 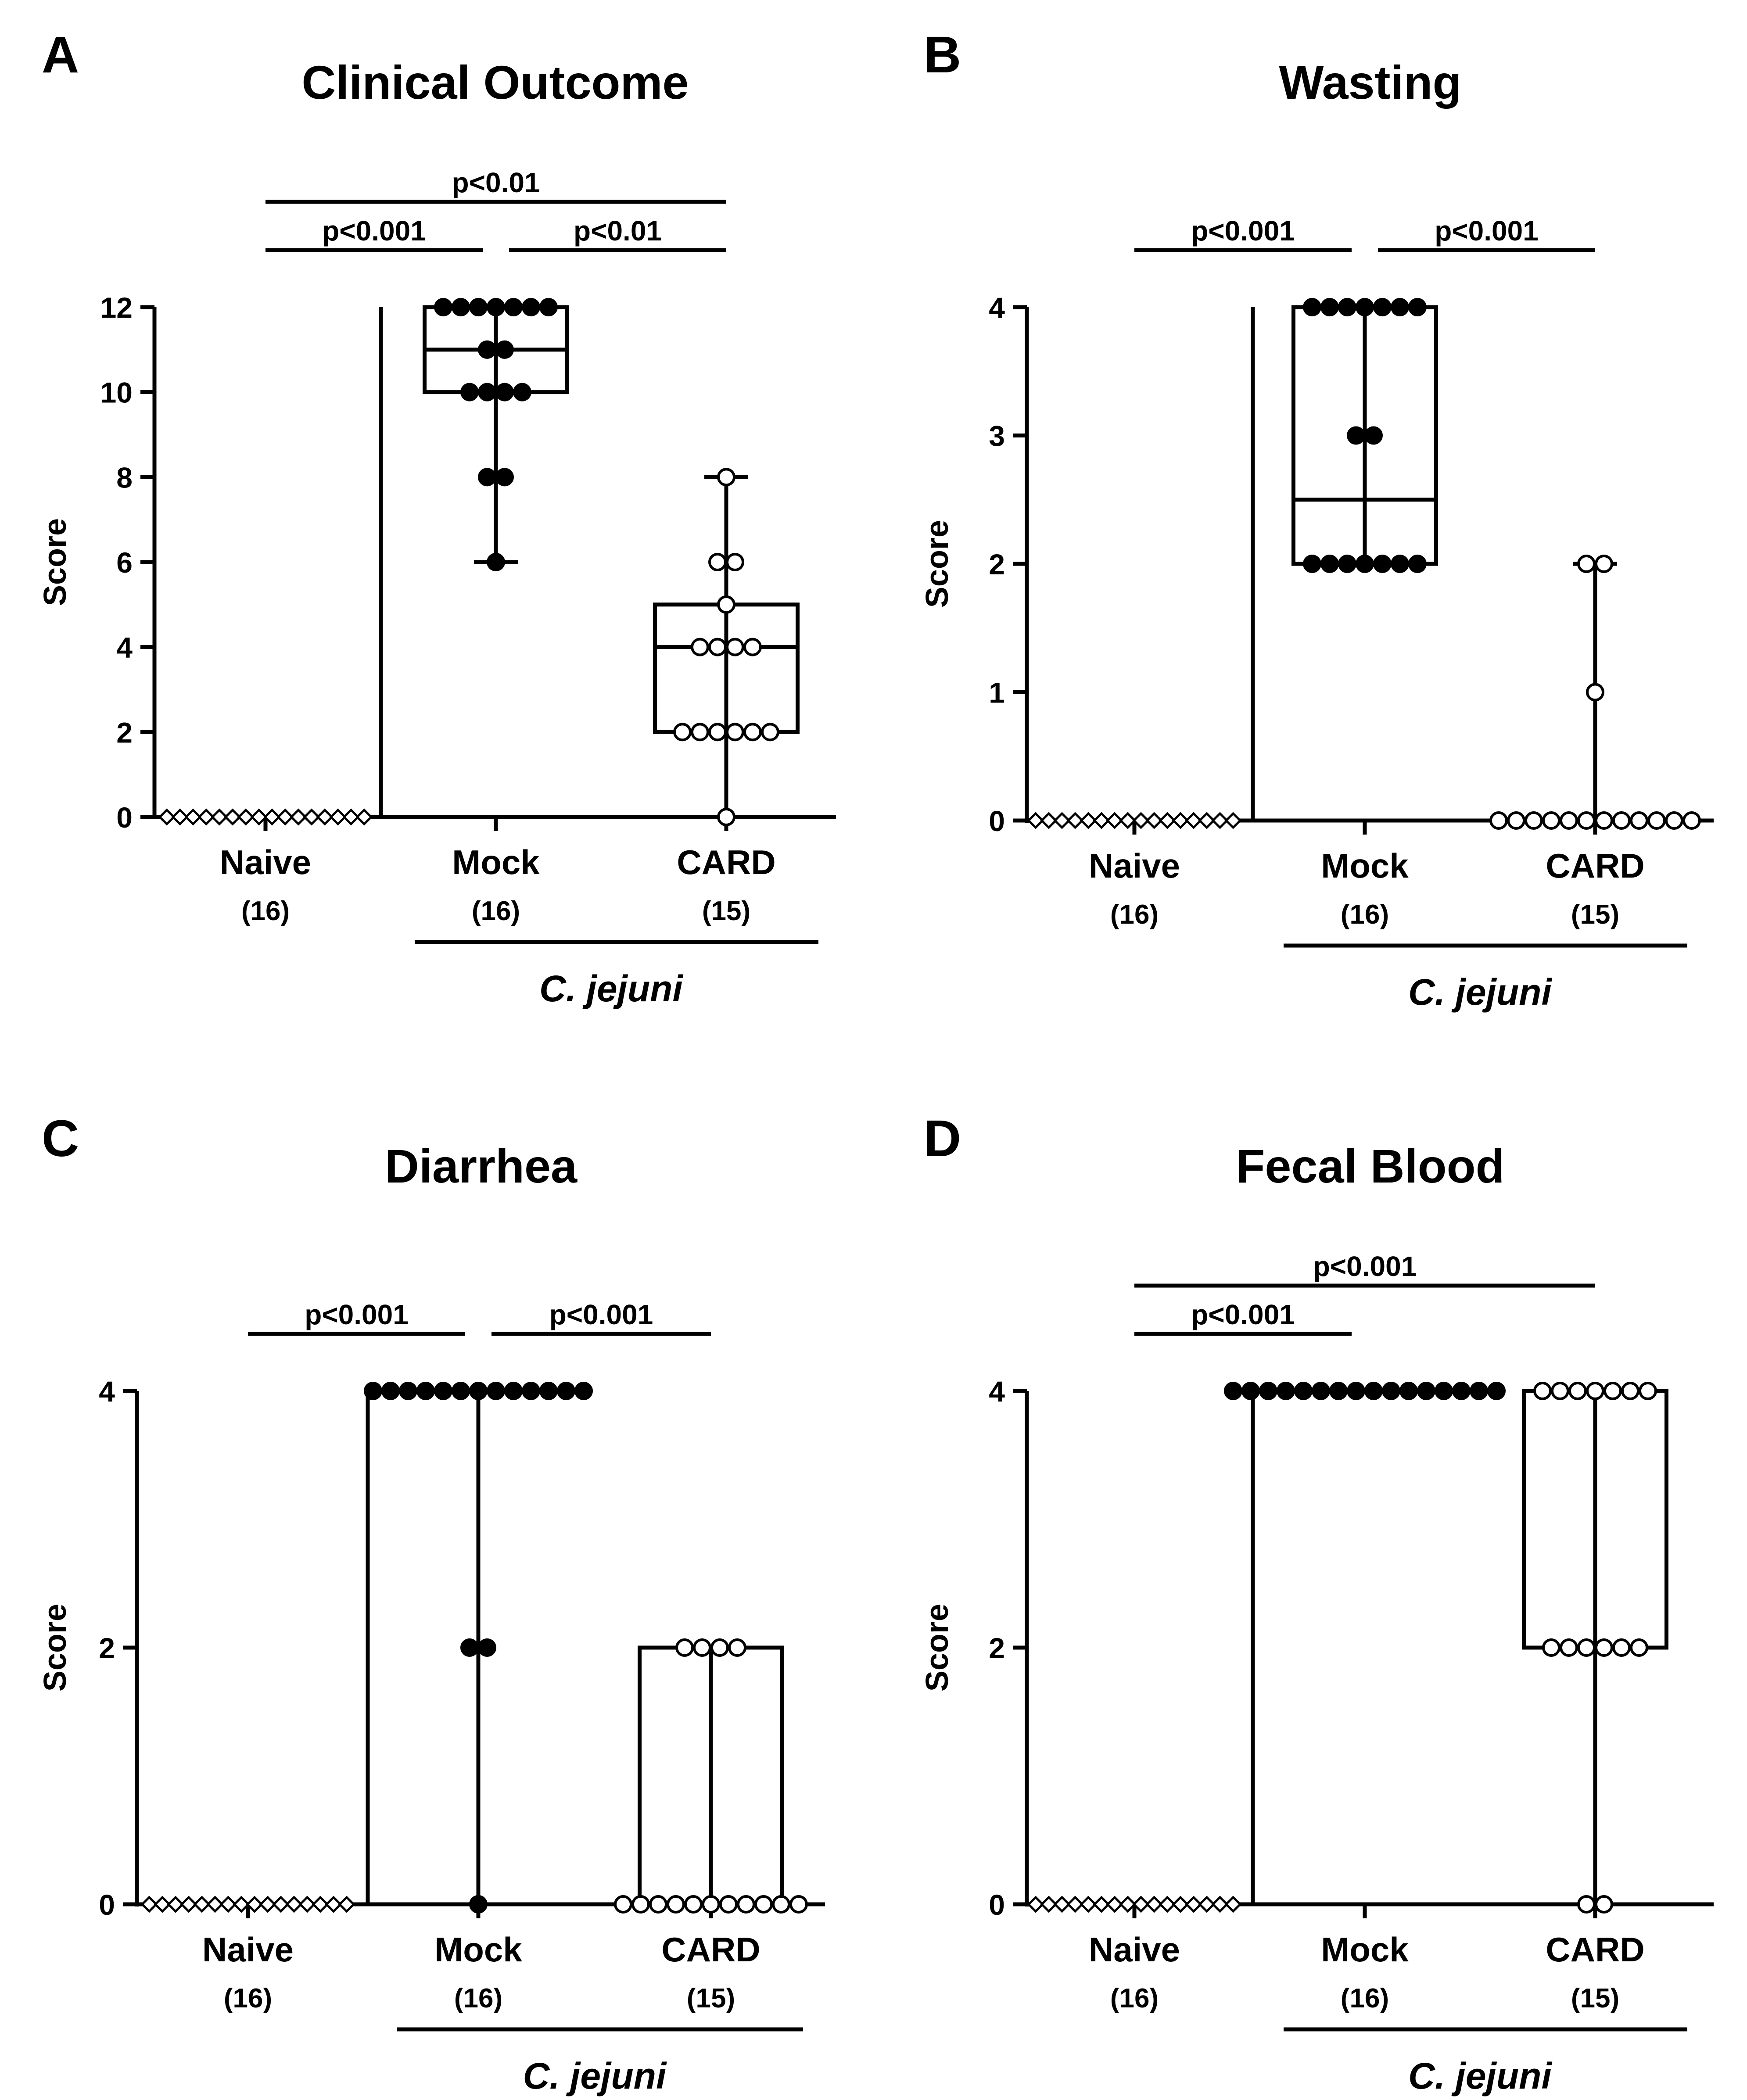 What do you see at coordinates (107, 1392) in the screenshot?
I see `y-tick-label: 4` at bounding box center [107, 1392].